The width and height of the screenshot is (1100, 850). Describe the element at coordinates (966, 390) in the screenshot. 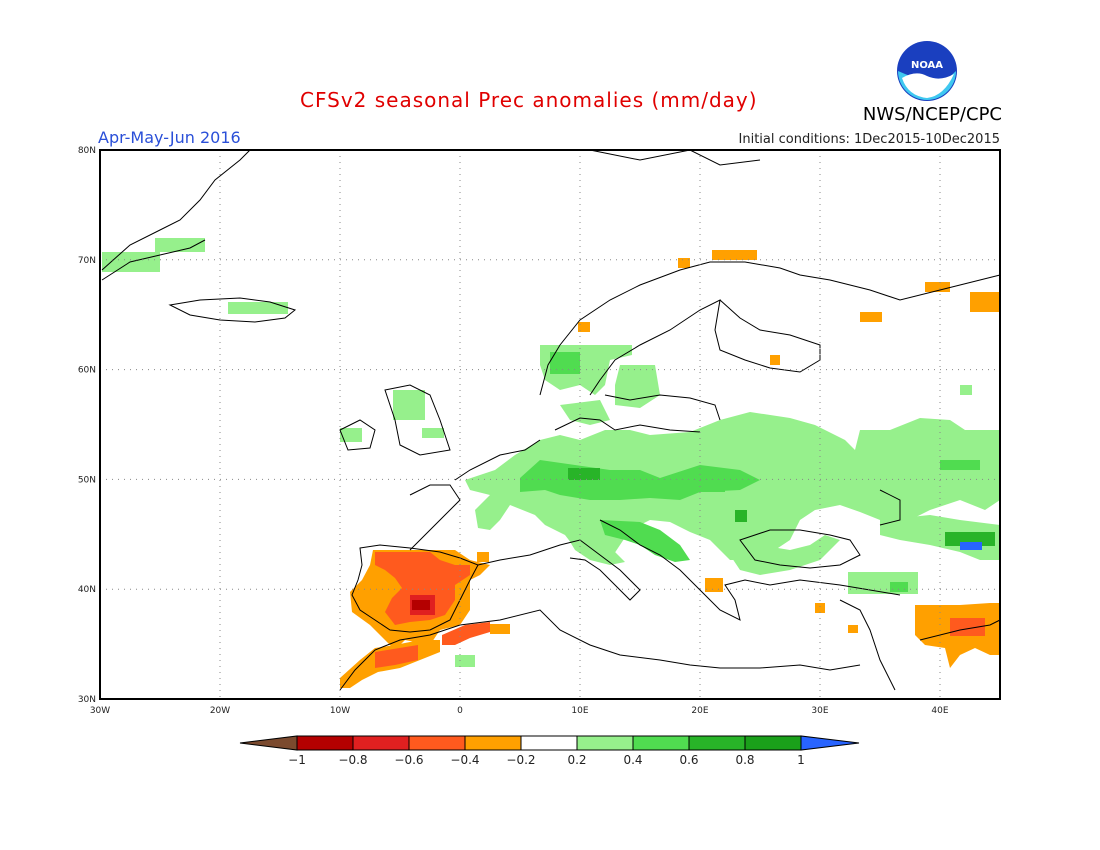

I see `russia-green-cell` at that location.